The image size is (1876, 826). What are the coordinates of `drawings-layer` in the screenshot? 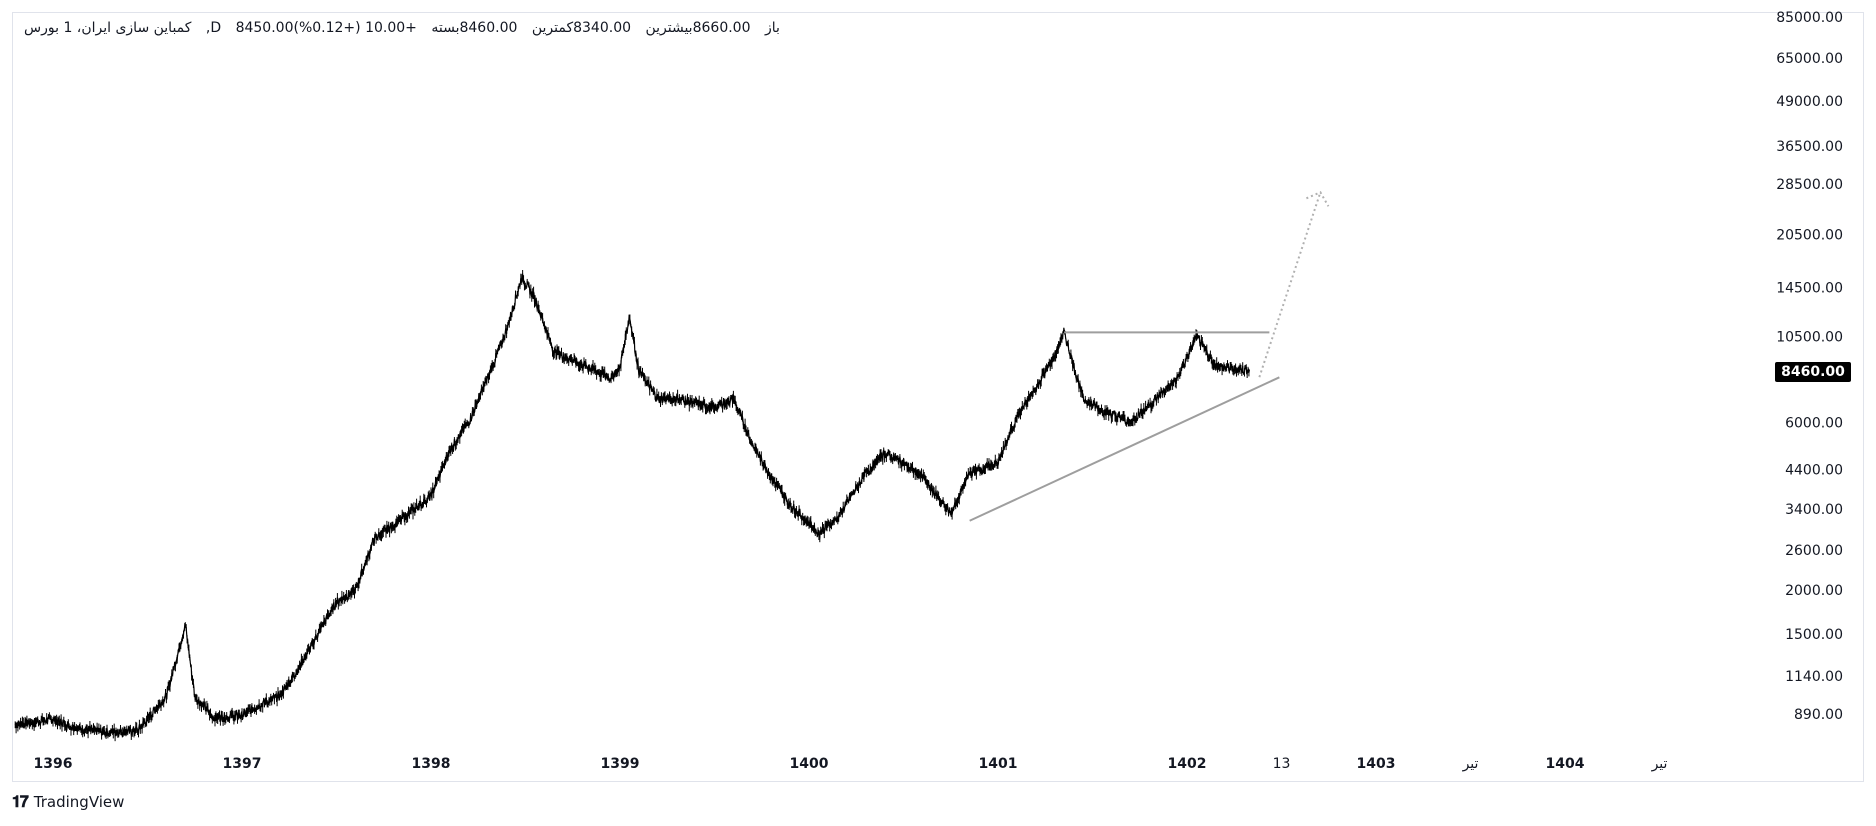 It's located at (1149, 356).